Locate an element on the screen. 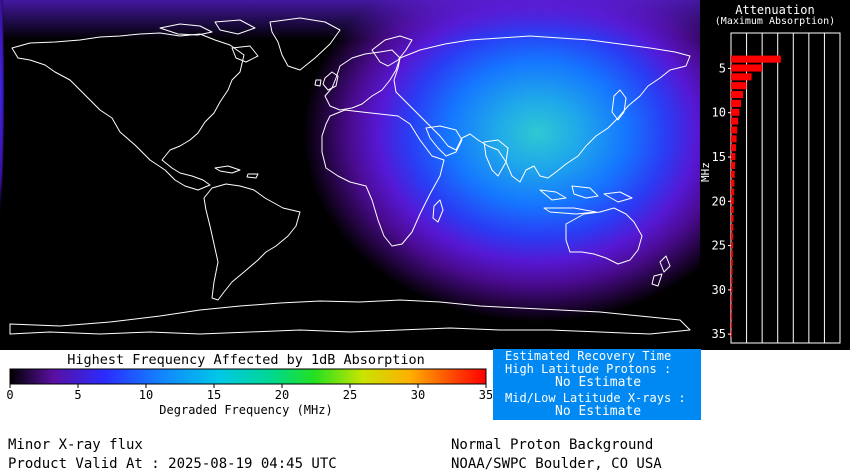  india-outline is located at coordinates (496, 158).